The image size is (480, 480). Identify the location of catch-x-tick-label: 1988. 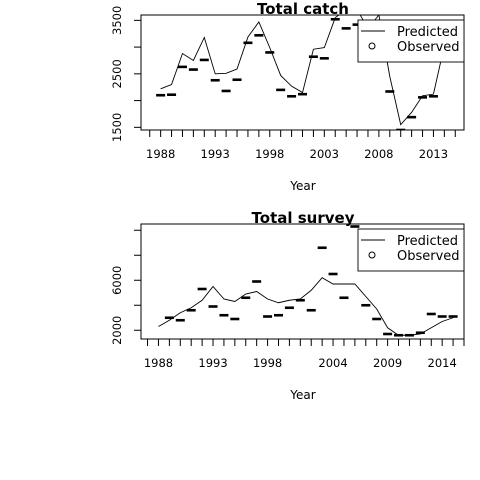
(160, 154).